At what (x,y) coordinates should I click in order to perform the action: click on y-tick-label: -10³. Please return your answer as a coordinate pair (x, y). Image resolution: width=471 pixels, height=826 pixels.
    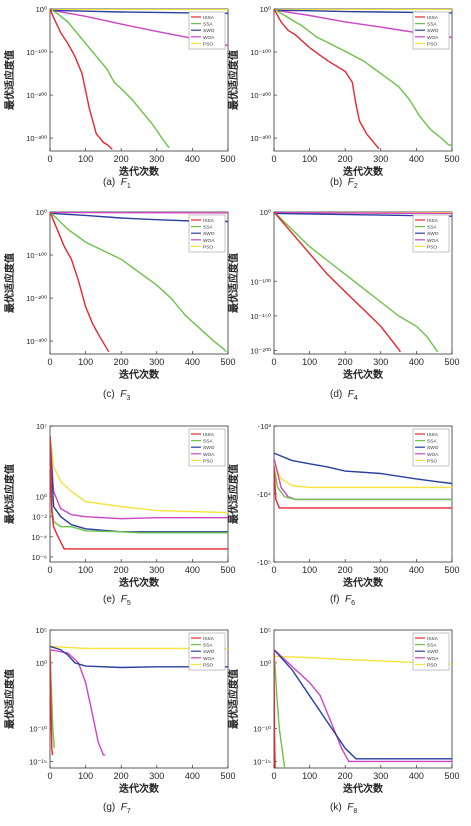
    Looking at the image, I should click on (265, 426).